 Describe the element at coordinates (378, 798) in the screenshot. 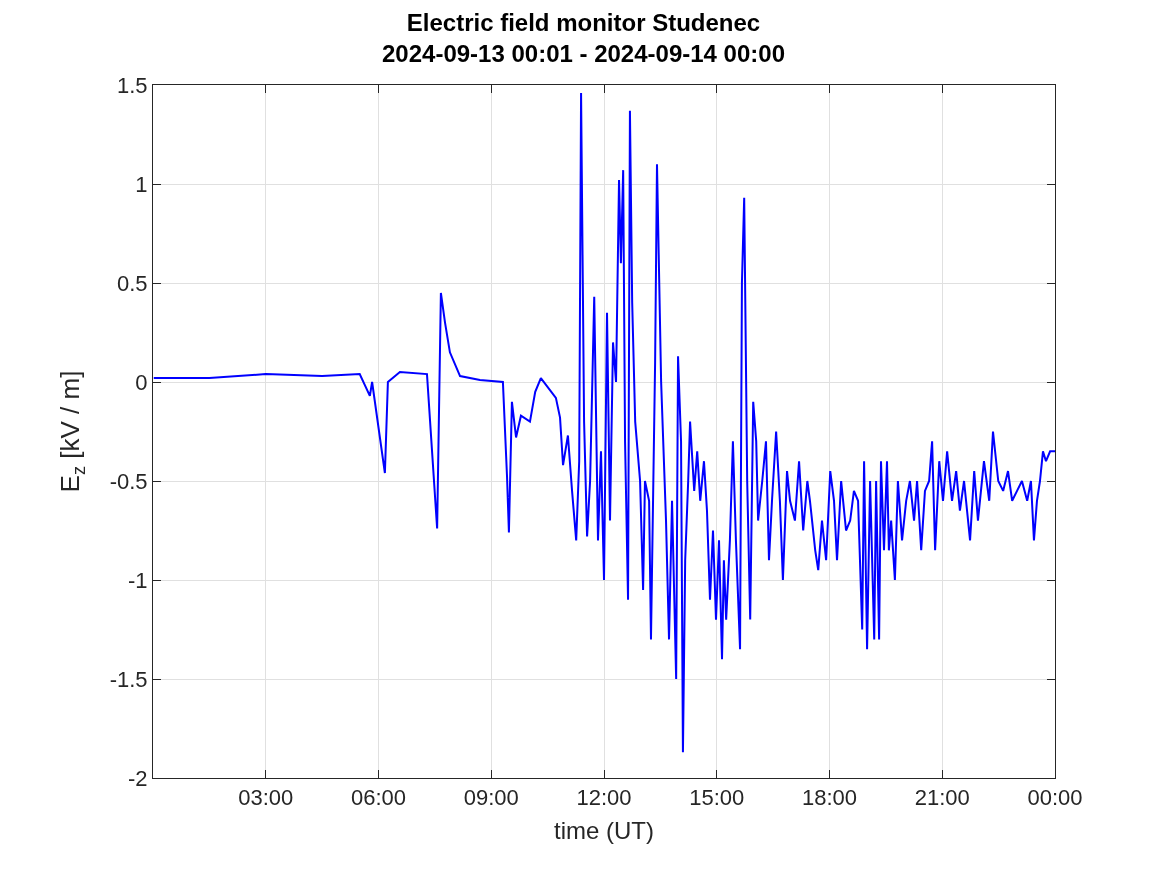

I see `x-tick-label: 06:00` at that location.